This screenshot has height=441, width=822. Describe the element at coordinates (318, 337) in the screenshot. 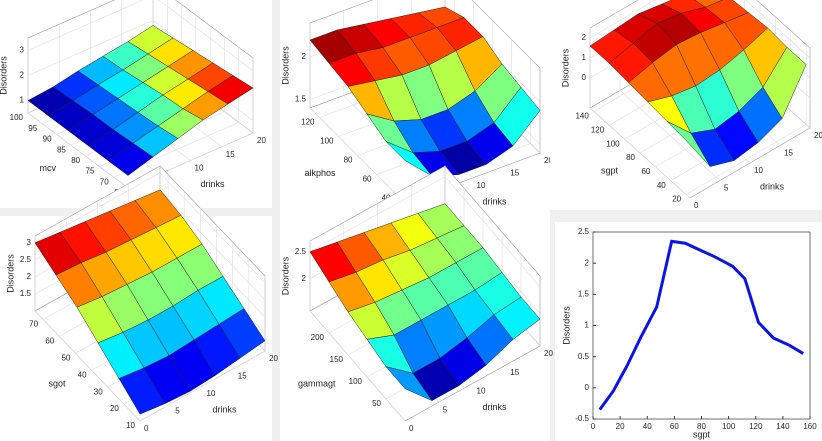

I see `y-tick-label: 200` at that location.